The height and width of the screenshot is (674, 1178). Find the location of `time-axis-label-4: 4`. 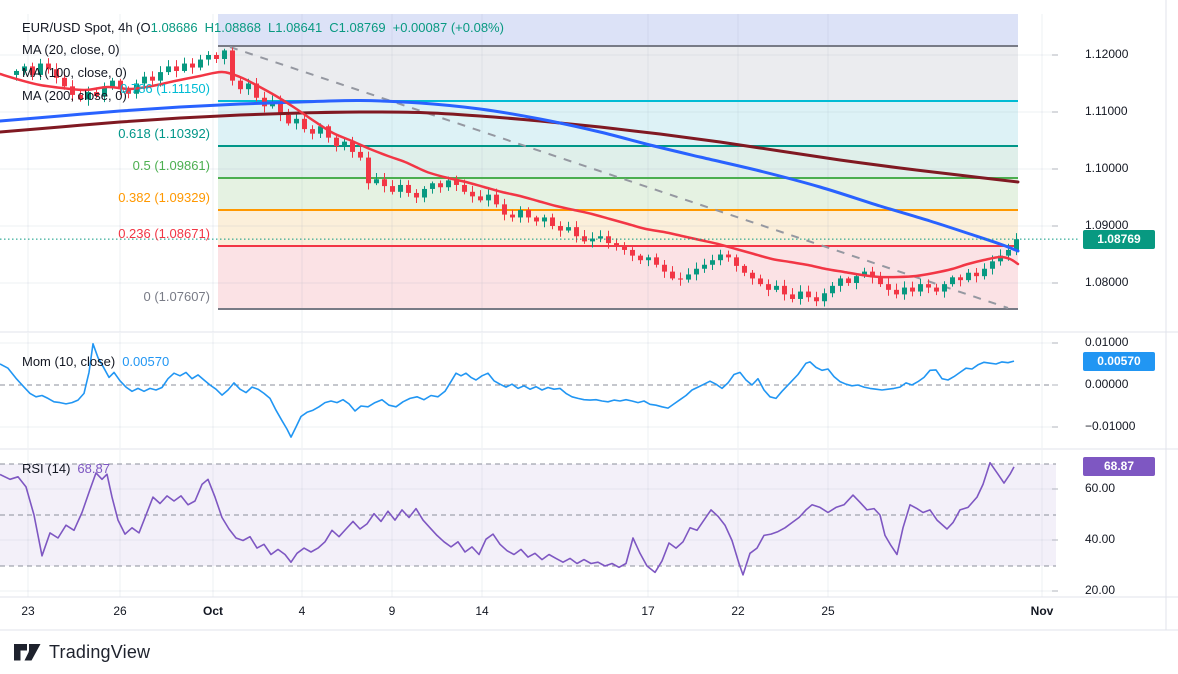

time-axis-label-4: 4 is located at coordinates (302, 611).